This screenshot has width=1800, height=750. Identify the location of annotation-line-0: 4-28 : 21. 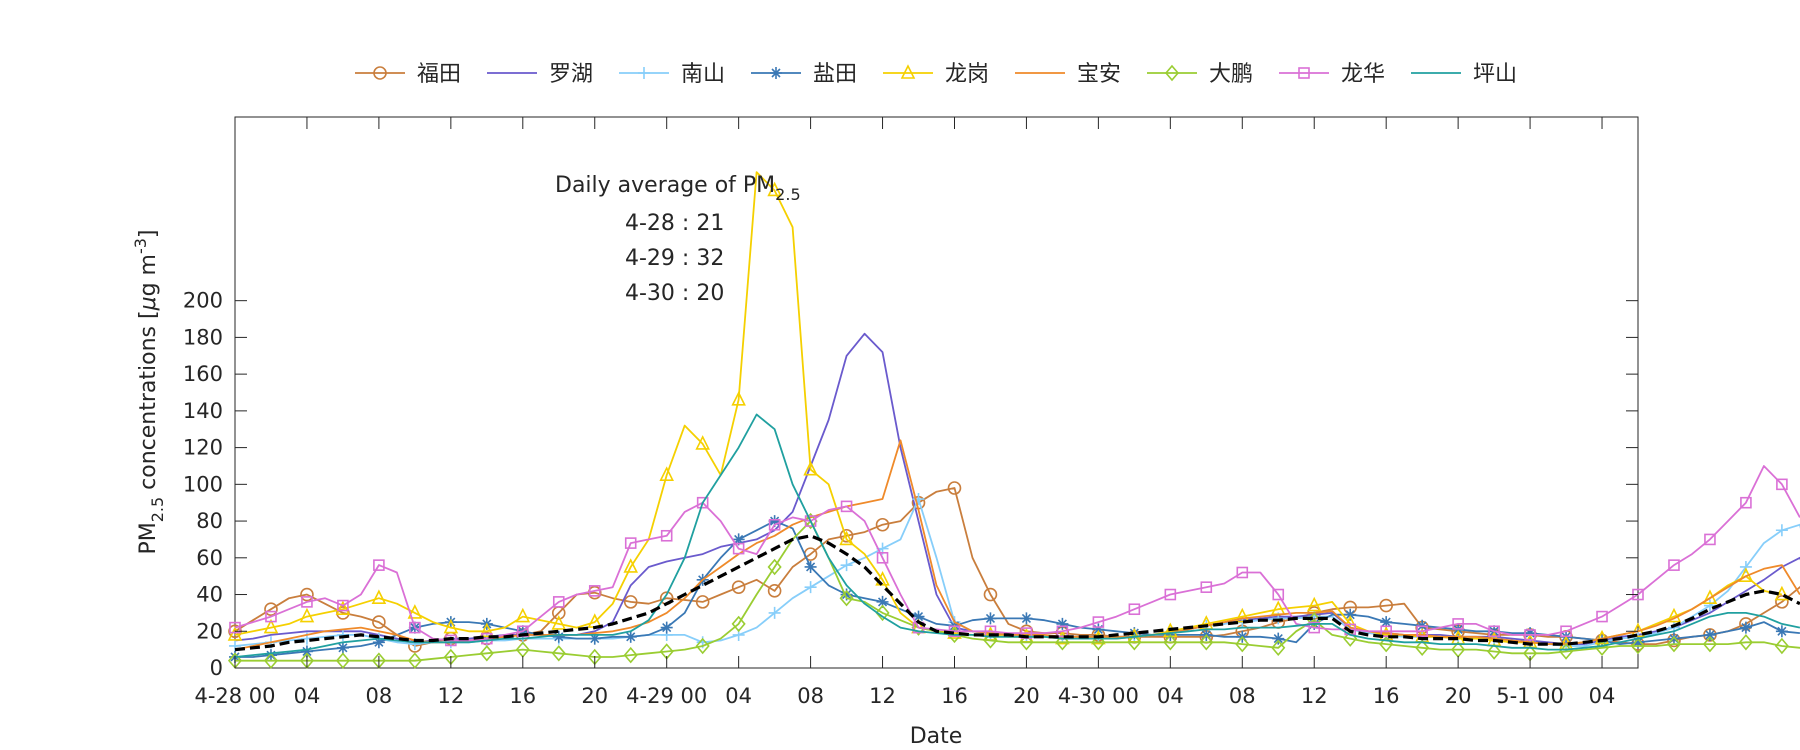
(674, 223).